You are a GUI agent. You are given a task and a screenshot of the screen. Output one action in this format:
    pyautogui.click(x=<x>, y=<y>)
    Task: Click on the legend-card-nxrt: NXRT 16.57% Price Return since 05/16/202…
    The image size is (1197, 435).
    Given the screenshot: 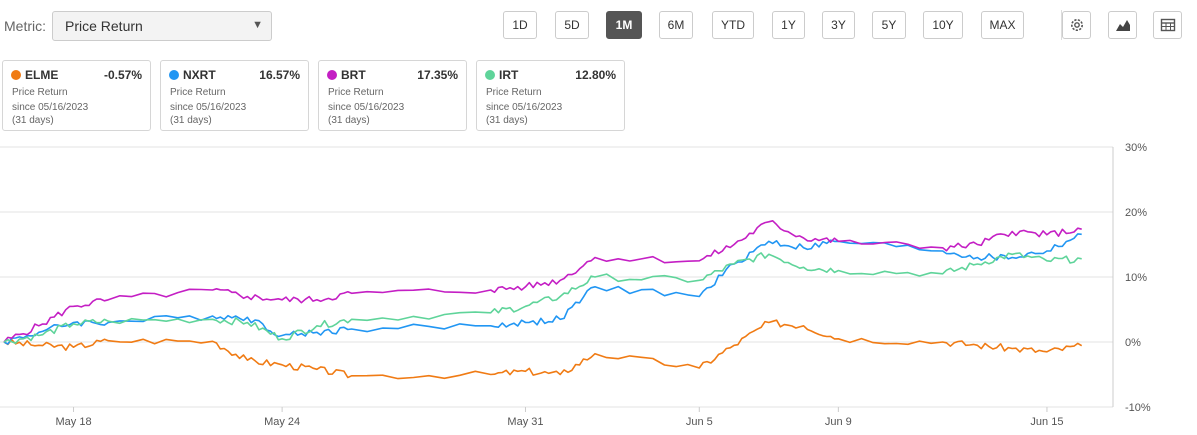 What is the action you would take?
    pyautogui.click(x=234, y=95)
    